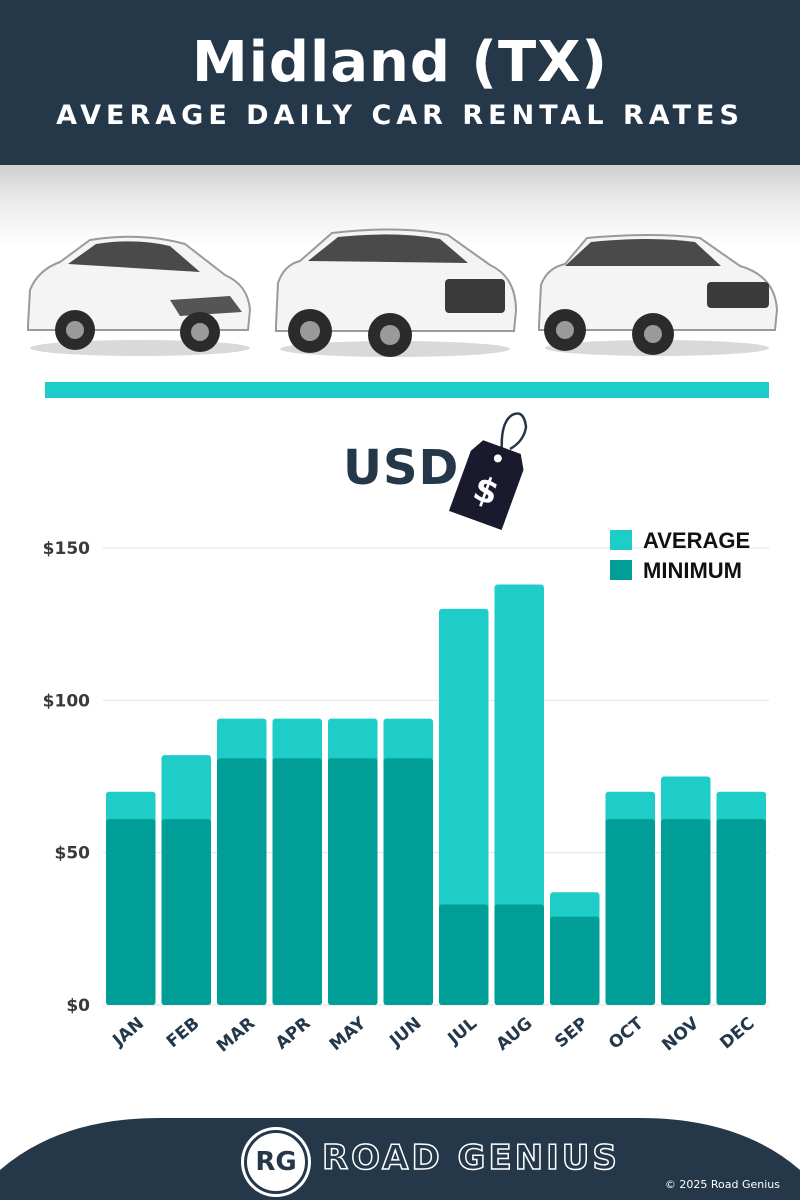  What do you see at coordinates (630, 912) in the screenshot?
I see `bar-minimum-oct` at bounding box center [630, 912].